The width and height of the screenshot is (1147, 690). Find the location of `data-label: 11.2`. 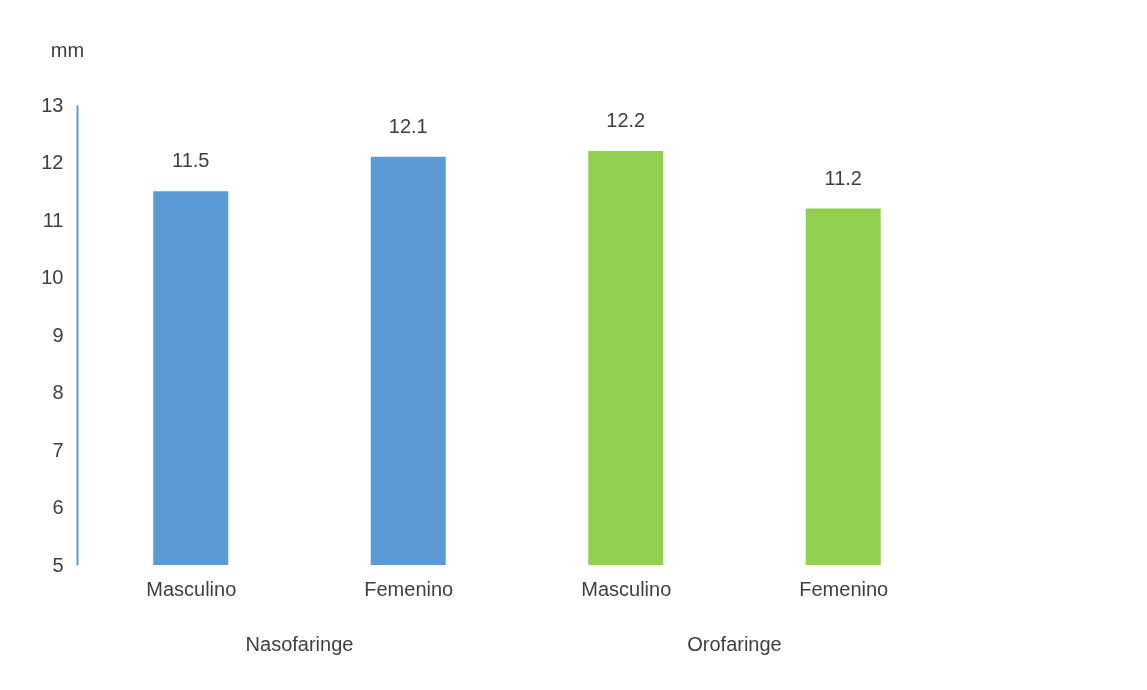

data-label: 11.2 is located at coordinates (843, 177).